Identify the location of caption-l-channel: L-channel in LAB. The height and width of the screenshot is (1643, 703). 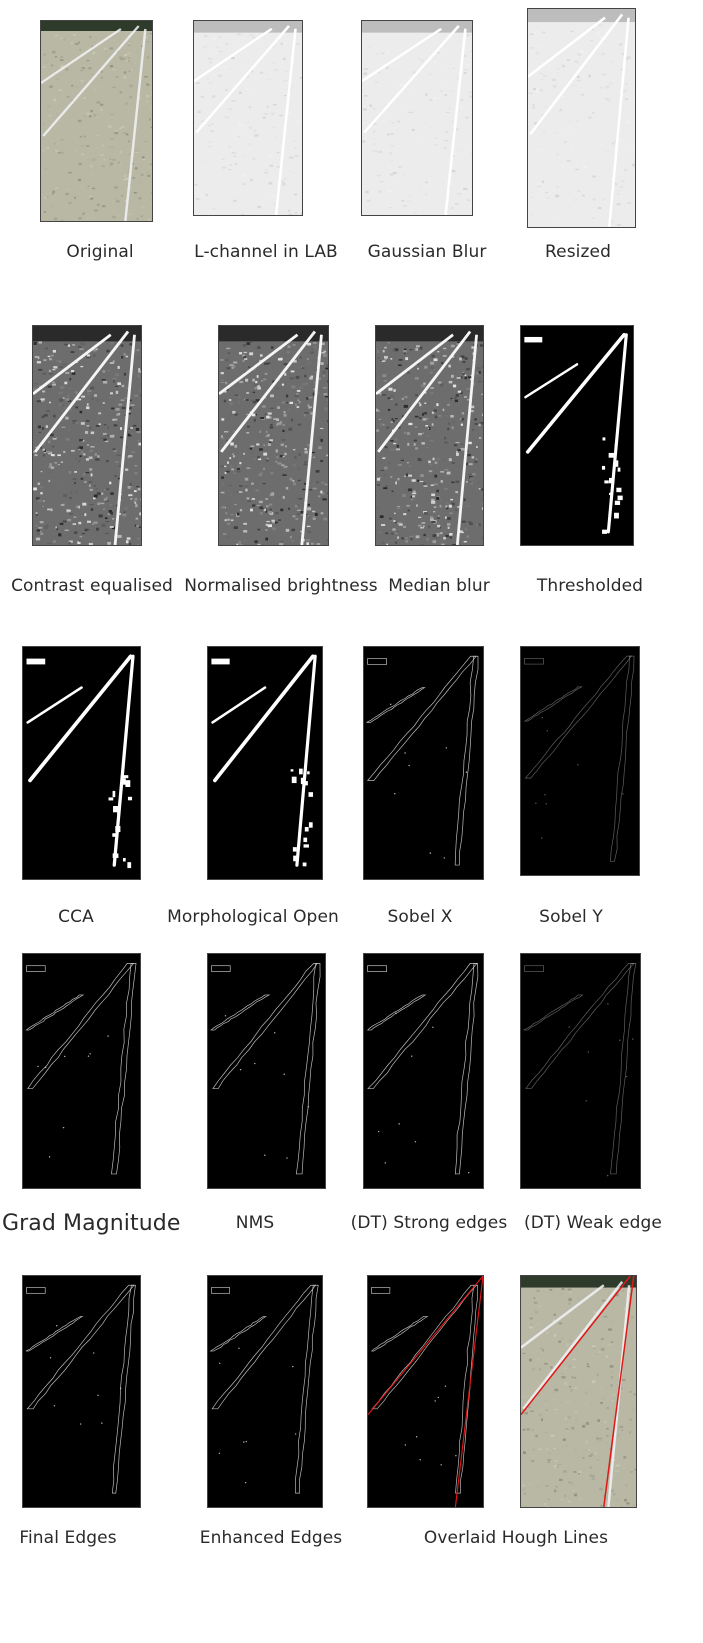
(266, 252).